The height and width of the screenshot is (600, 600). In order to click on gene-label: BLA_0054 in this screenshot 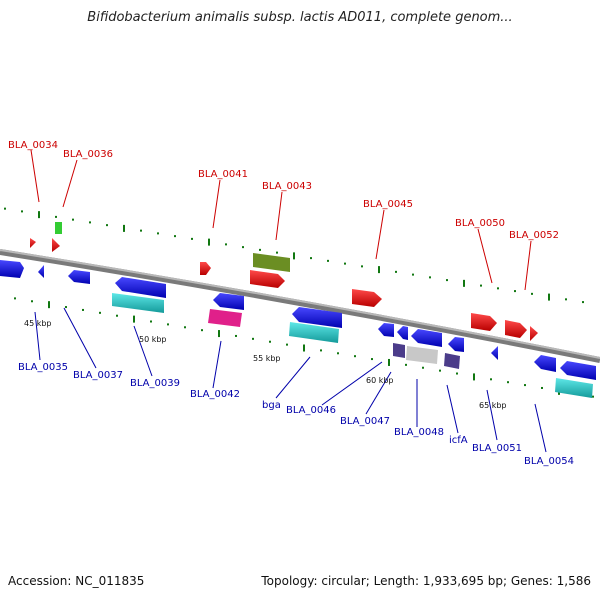, I will do `click(549, 461)`.